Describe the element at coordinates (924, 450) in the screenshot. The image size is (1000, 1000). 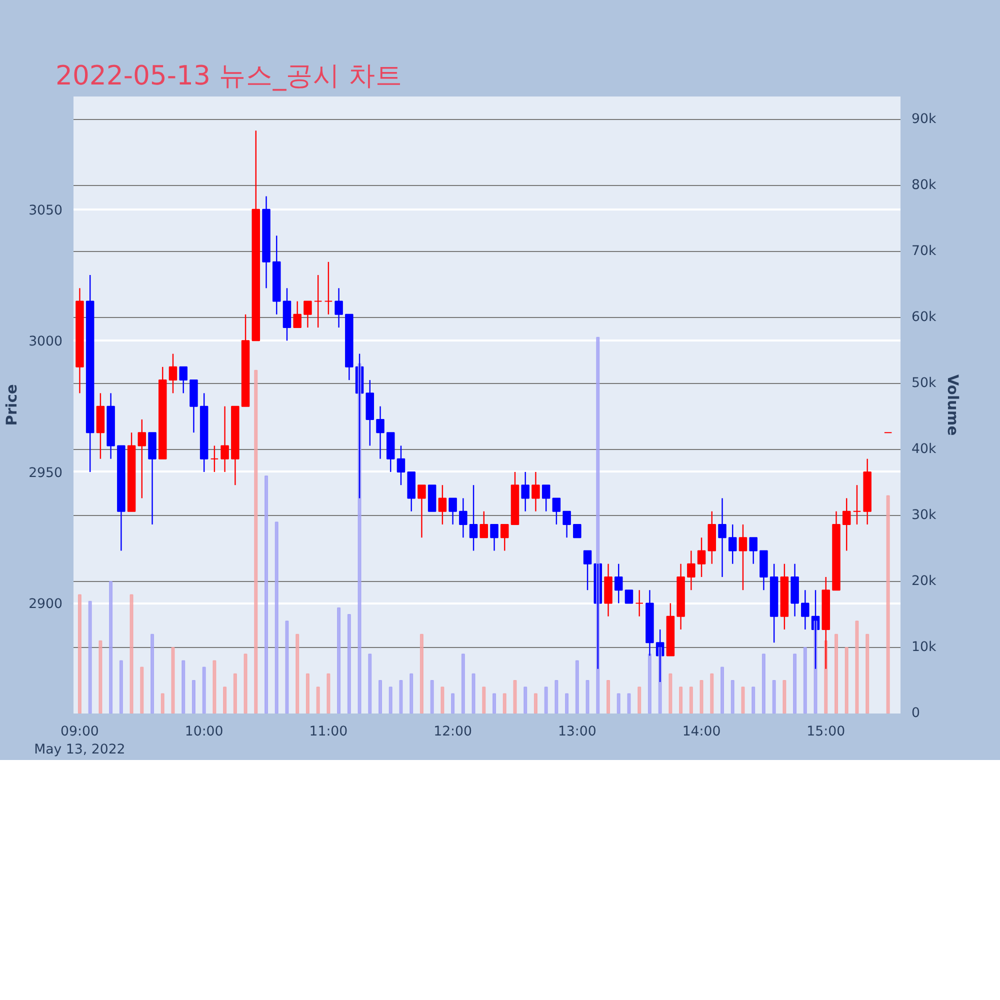
I see `y2-tick-label: 40k` at that location.